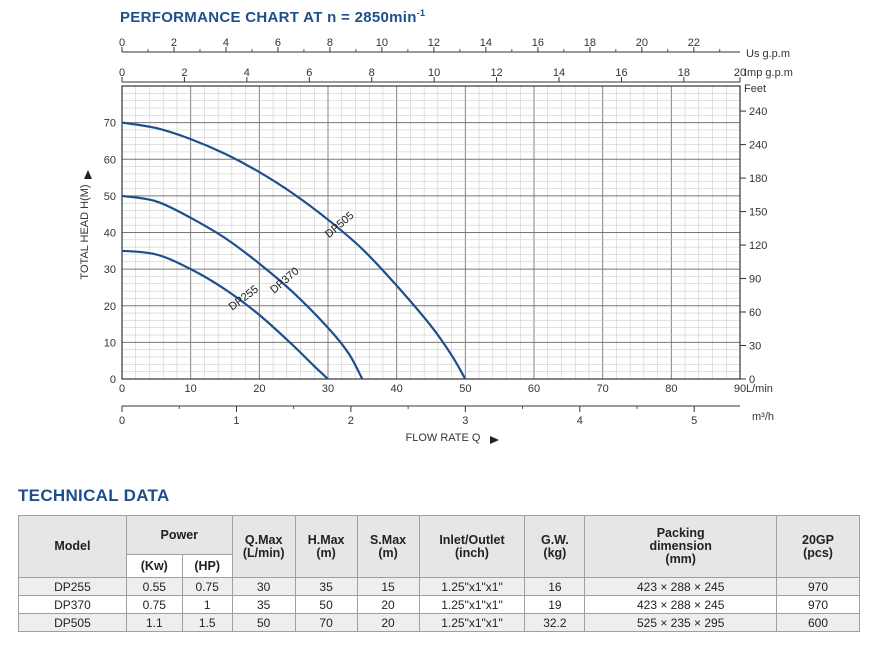 The height and width of the screenshot is (662, 876). Describe the element at coordinates (113, 380) in the screenshot. I see `y-tick-label: 0` at that location.